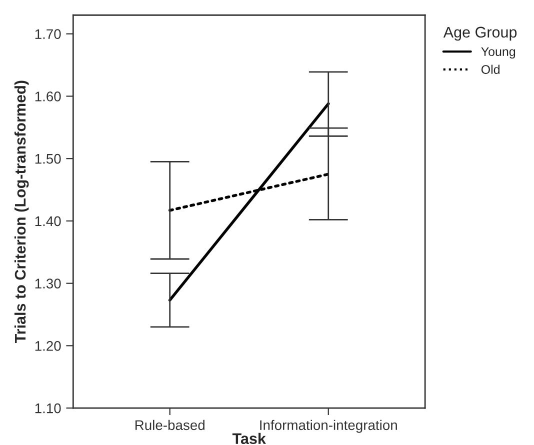 The width and height of the screenshot is (534, 445). I want to click on x-tick-label: Information-integration, so click(328, 426).